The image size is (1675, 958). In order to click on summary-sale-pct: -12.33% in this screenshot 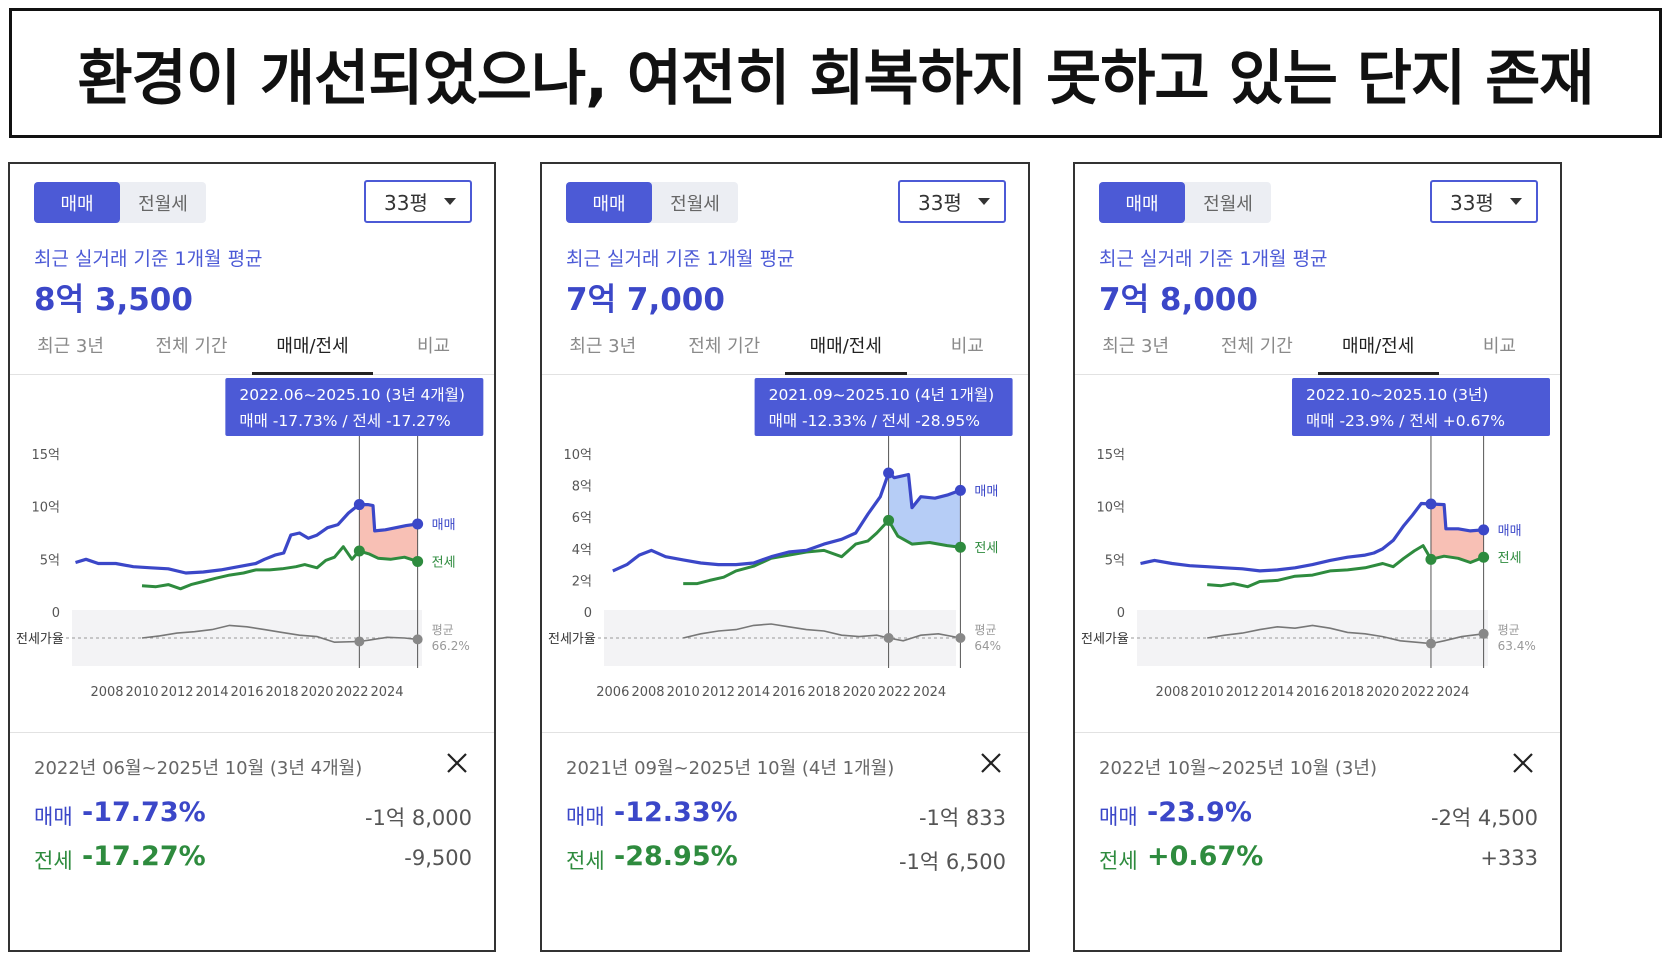, I will do `click(676, 812)`.